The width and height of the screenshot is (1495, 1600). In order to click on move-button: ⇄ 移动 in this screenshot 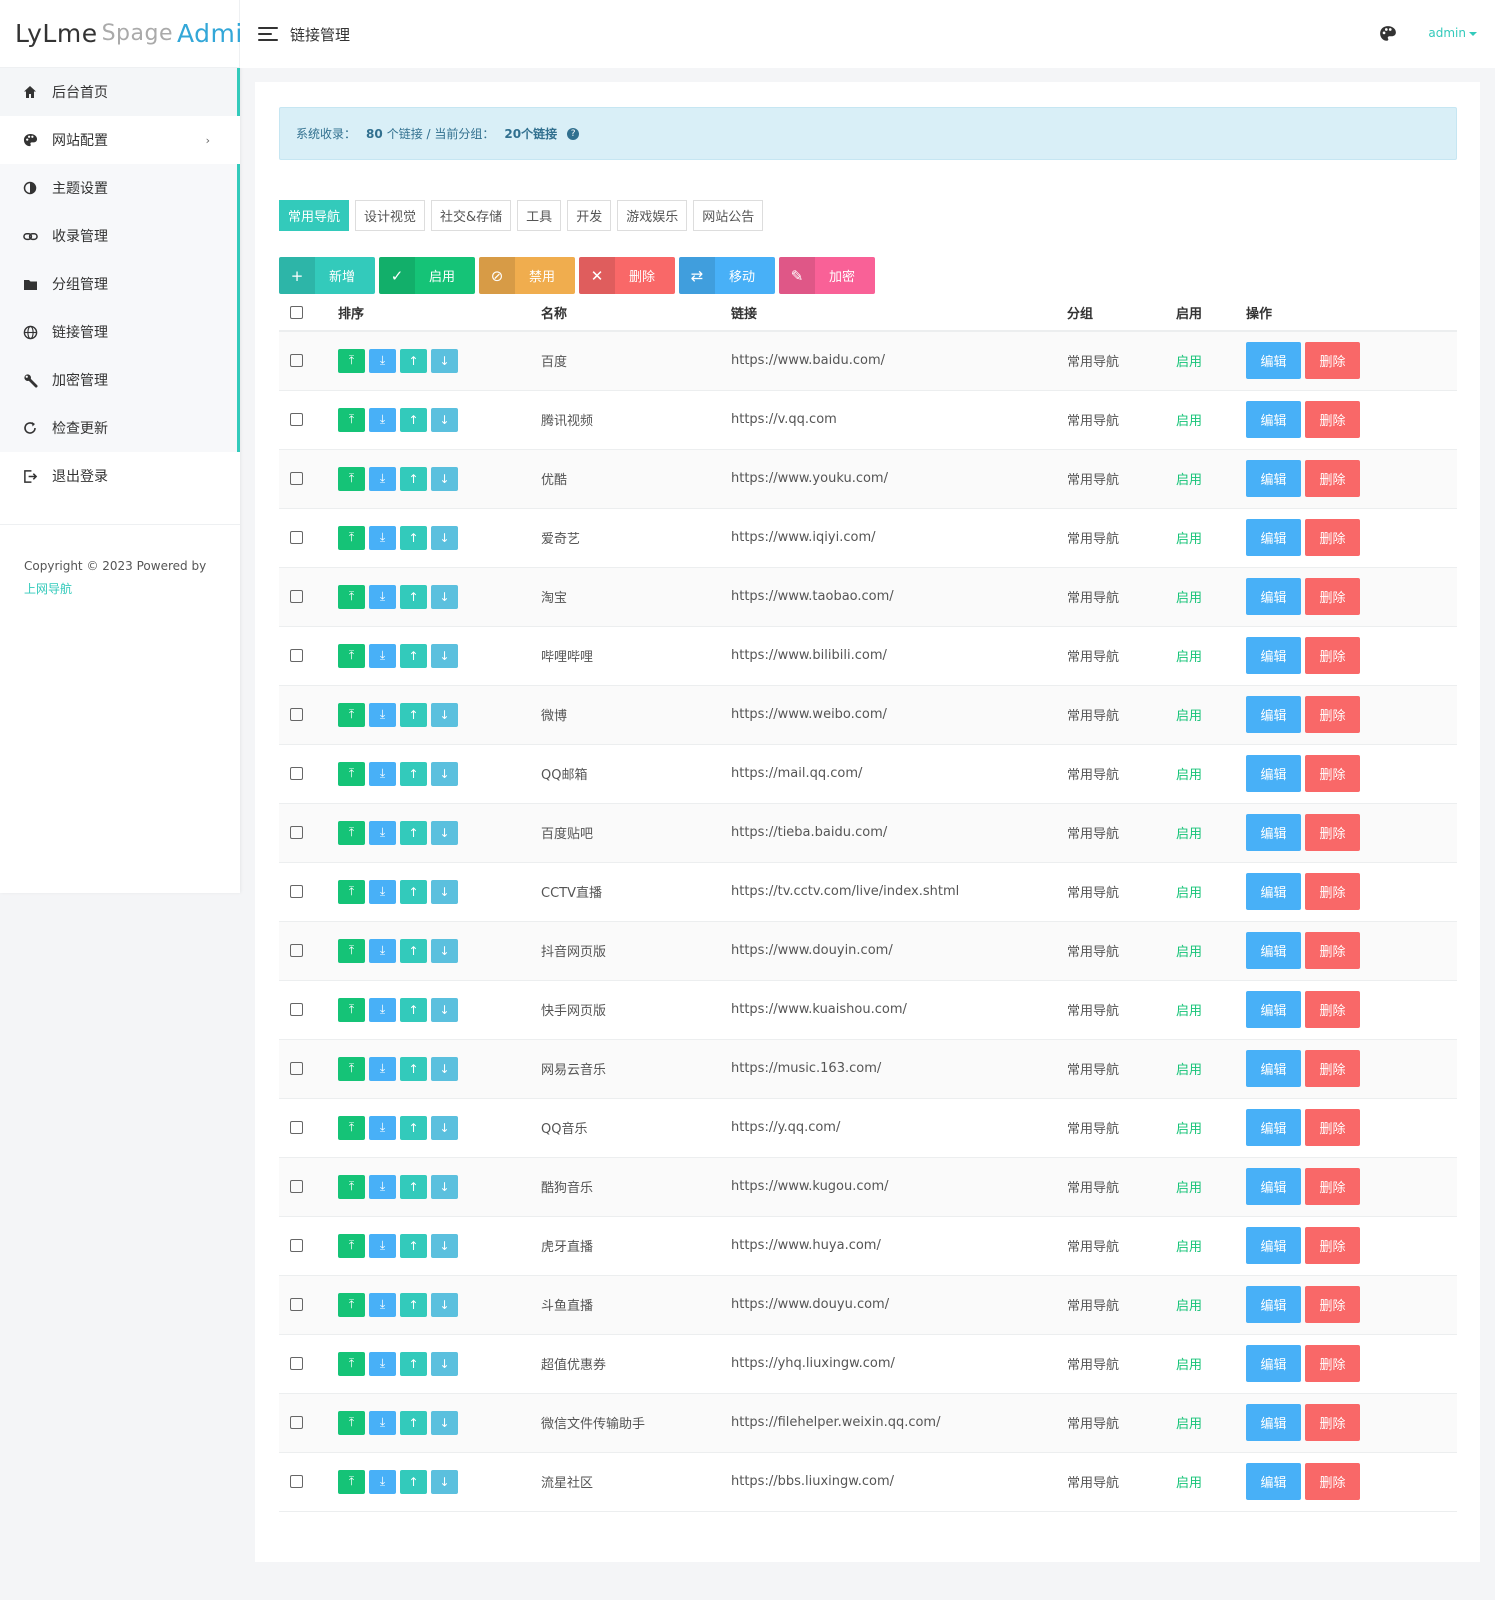, I will do `click(727, 275)`.